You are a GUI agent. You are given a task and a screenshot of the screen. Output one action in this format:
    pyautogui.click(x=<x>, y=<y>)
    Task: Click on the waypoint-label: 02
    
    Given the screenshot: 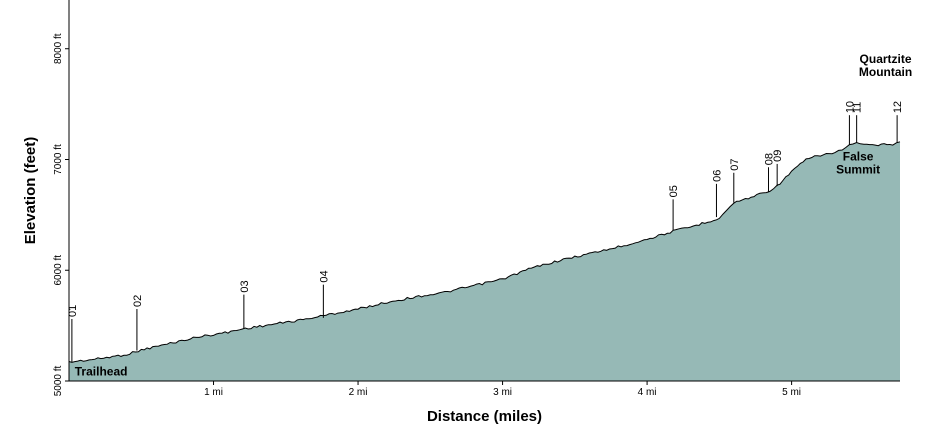 What is the action you would take?
    pyautogui.click(x=138, y=301)
    